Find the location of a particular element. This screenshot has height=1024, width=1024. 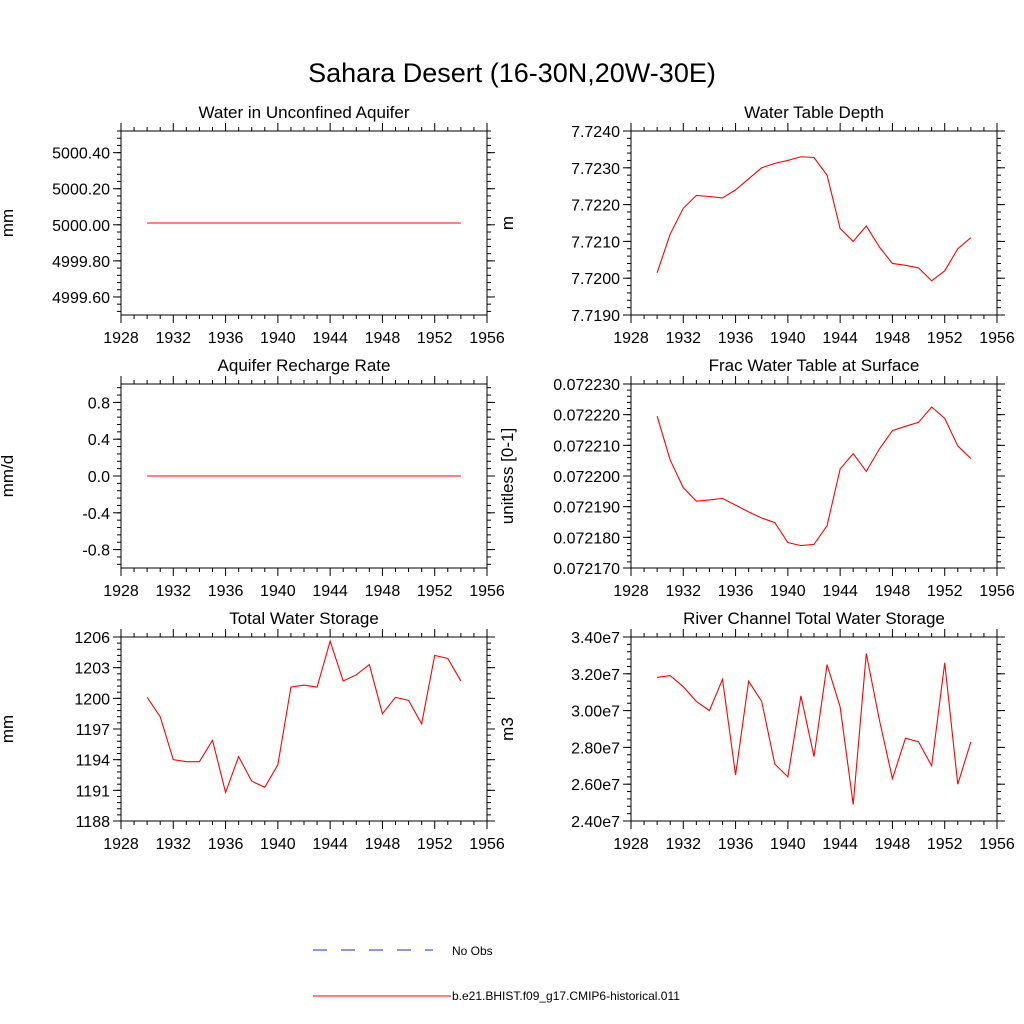

y-tick-label: 0.072170 is located at coordinates (586, 569).